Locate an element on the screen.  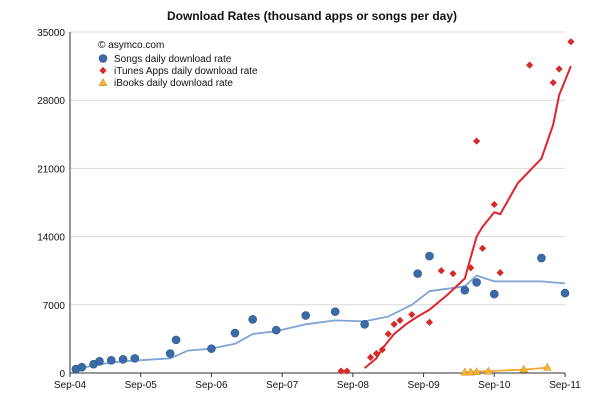
y-tick-label: 0 is located at coordinates (62, 374).